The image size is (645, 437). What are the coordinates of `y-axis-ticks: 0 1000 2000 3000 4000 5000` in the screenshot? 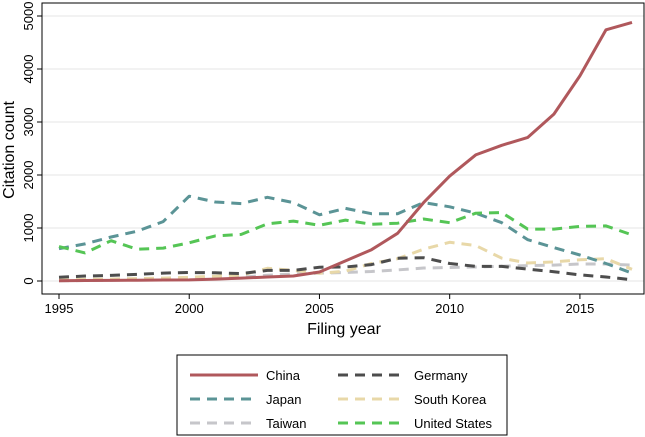 It's located at (31, 143).